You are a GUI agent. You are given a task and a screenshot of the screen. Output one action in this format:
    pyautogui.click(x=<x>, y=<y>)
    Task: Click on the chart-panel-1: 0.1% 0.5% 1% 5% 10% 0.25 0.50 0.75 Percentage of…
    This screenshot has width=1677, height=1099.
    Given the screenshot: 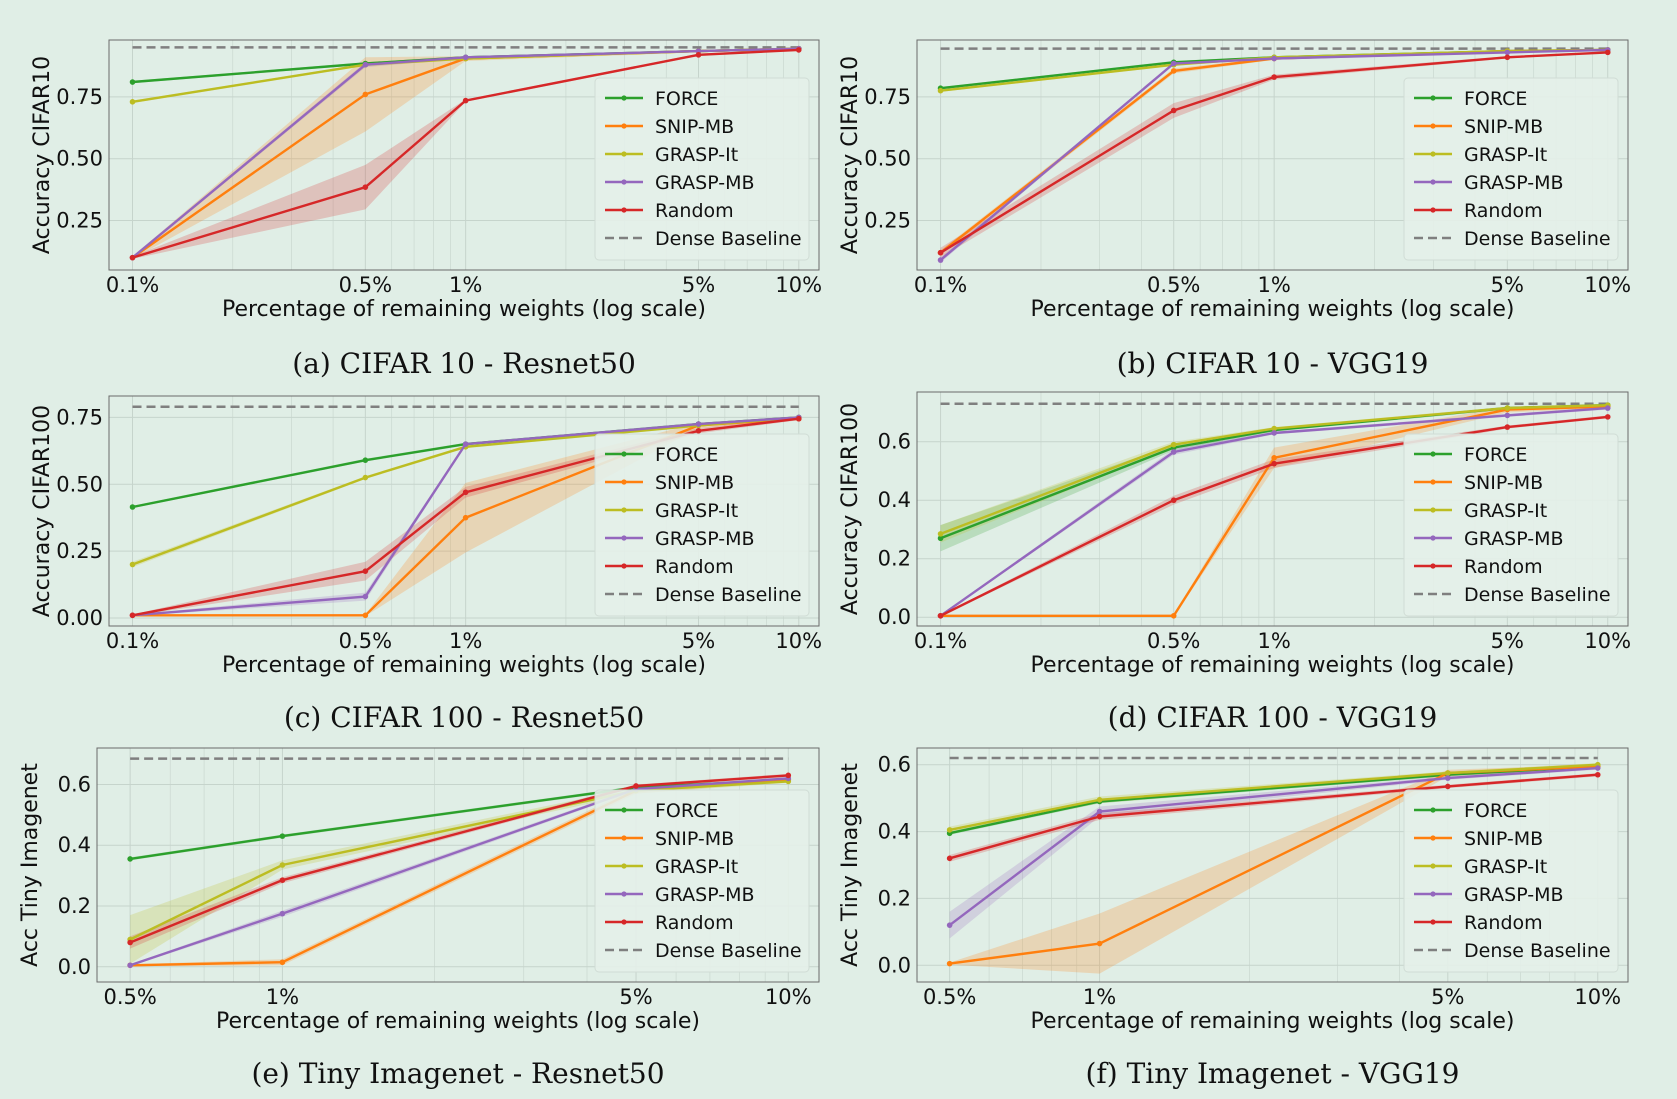 What is the action you would take?
    pyautogui.click(x=426, y=209)
    